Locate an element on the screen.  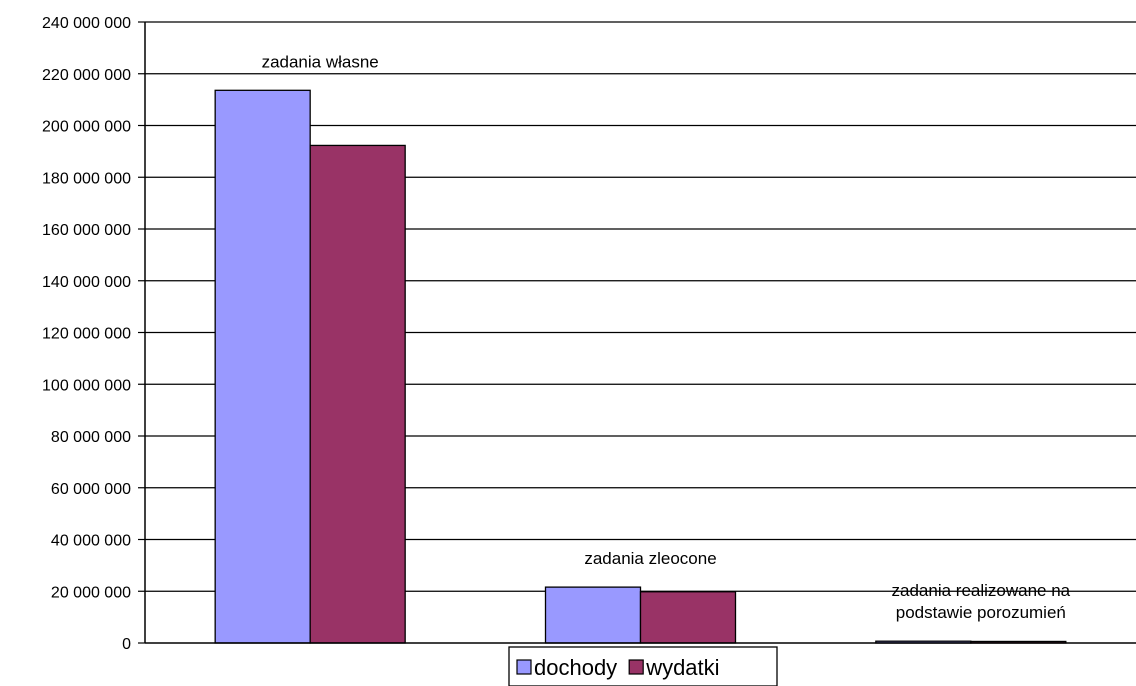
y-tick-label: 200 000 000 is located at coordinates (86, 127).